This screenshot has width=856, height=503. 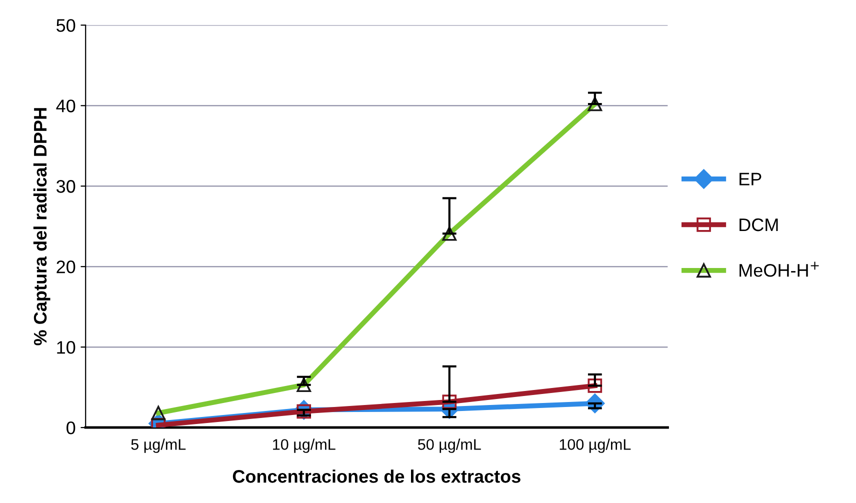 What do you see at coordinates (779, 269) in the screenshot?
I see `legend-label: MeOH-H$^{+}$` at bounding box center [779, 269].